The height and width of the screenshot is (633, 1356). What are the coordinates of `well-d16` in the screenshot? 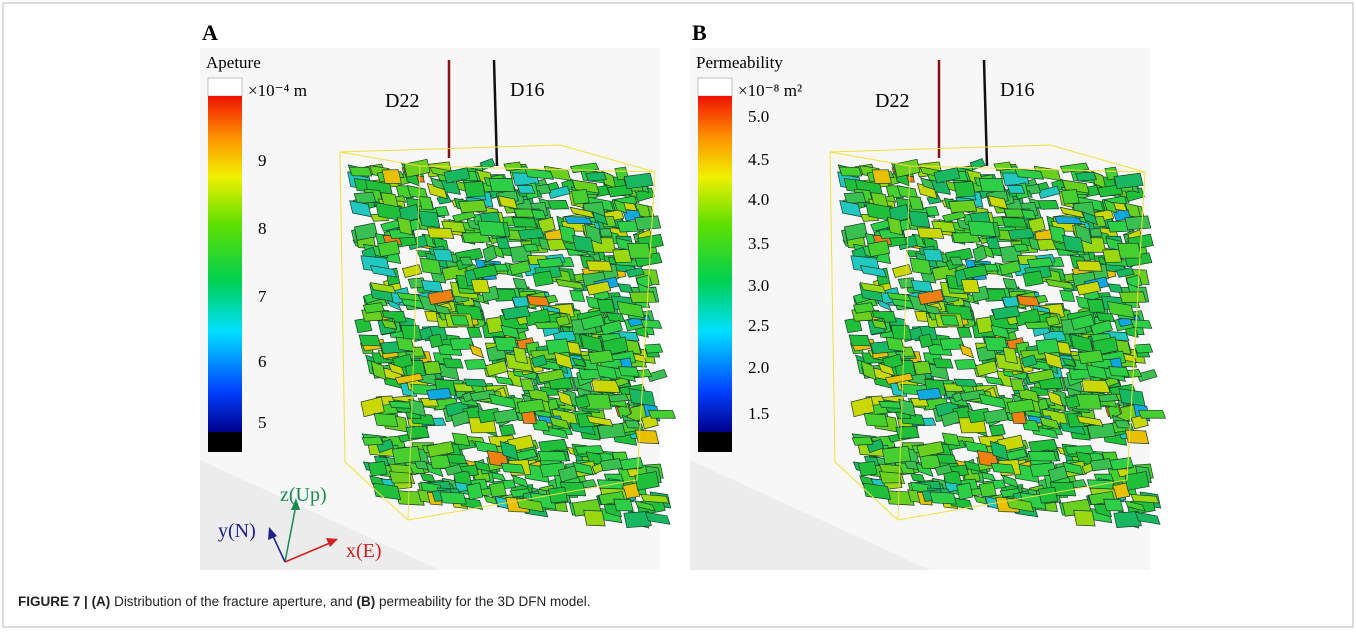 It's located at (495, 113).